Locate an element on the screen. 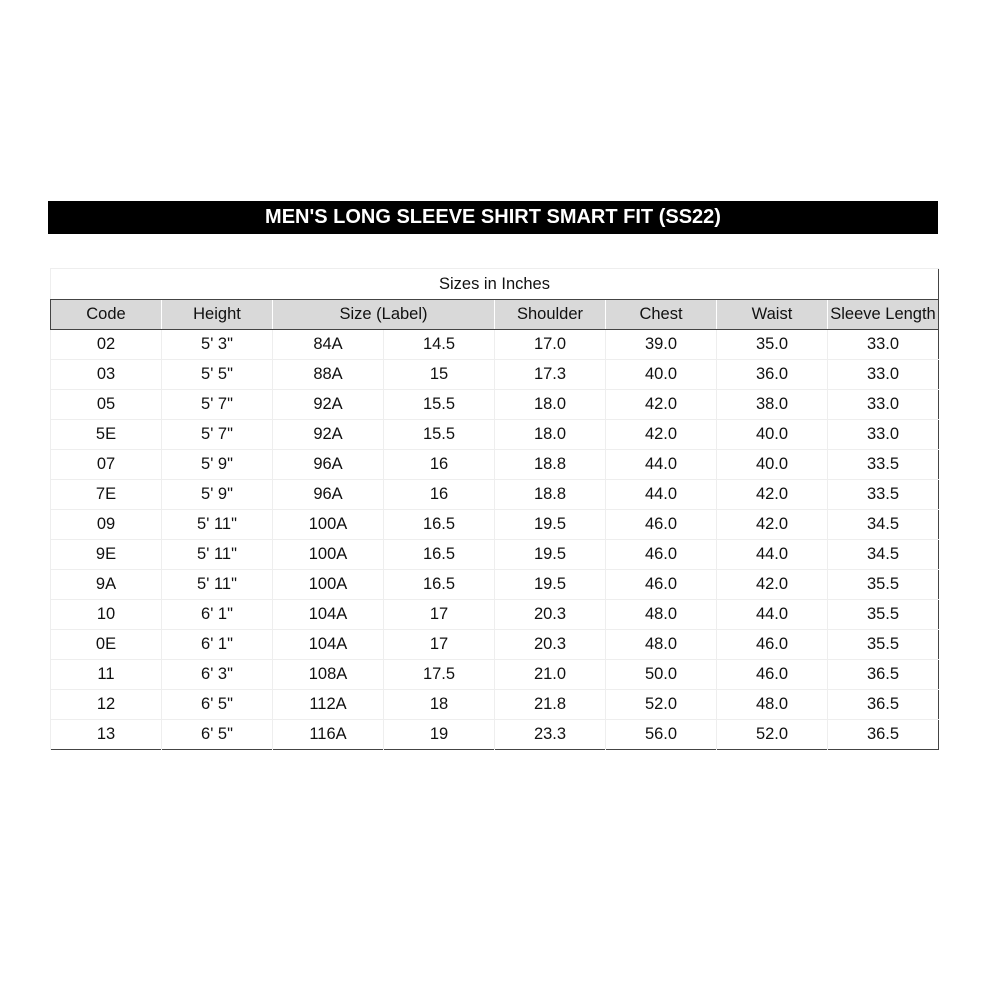  cell-size-label: 84A is located at coordinates (328, 344).